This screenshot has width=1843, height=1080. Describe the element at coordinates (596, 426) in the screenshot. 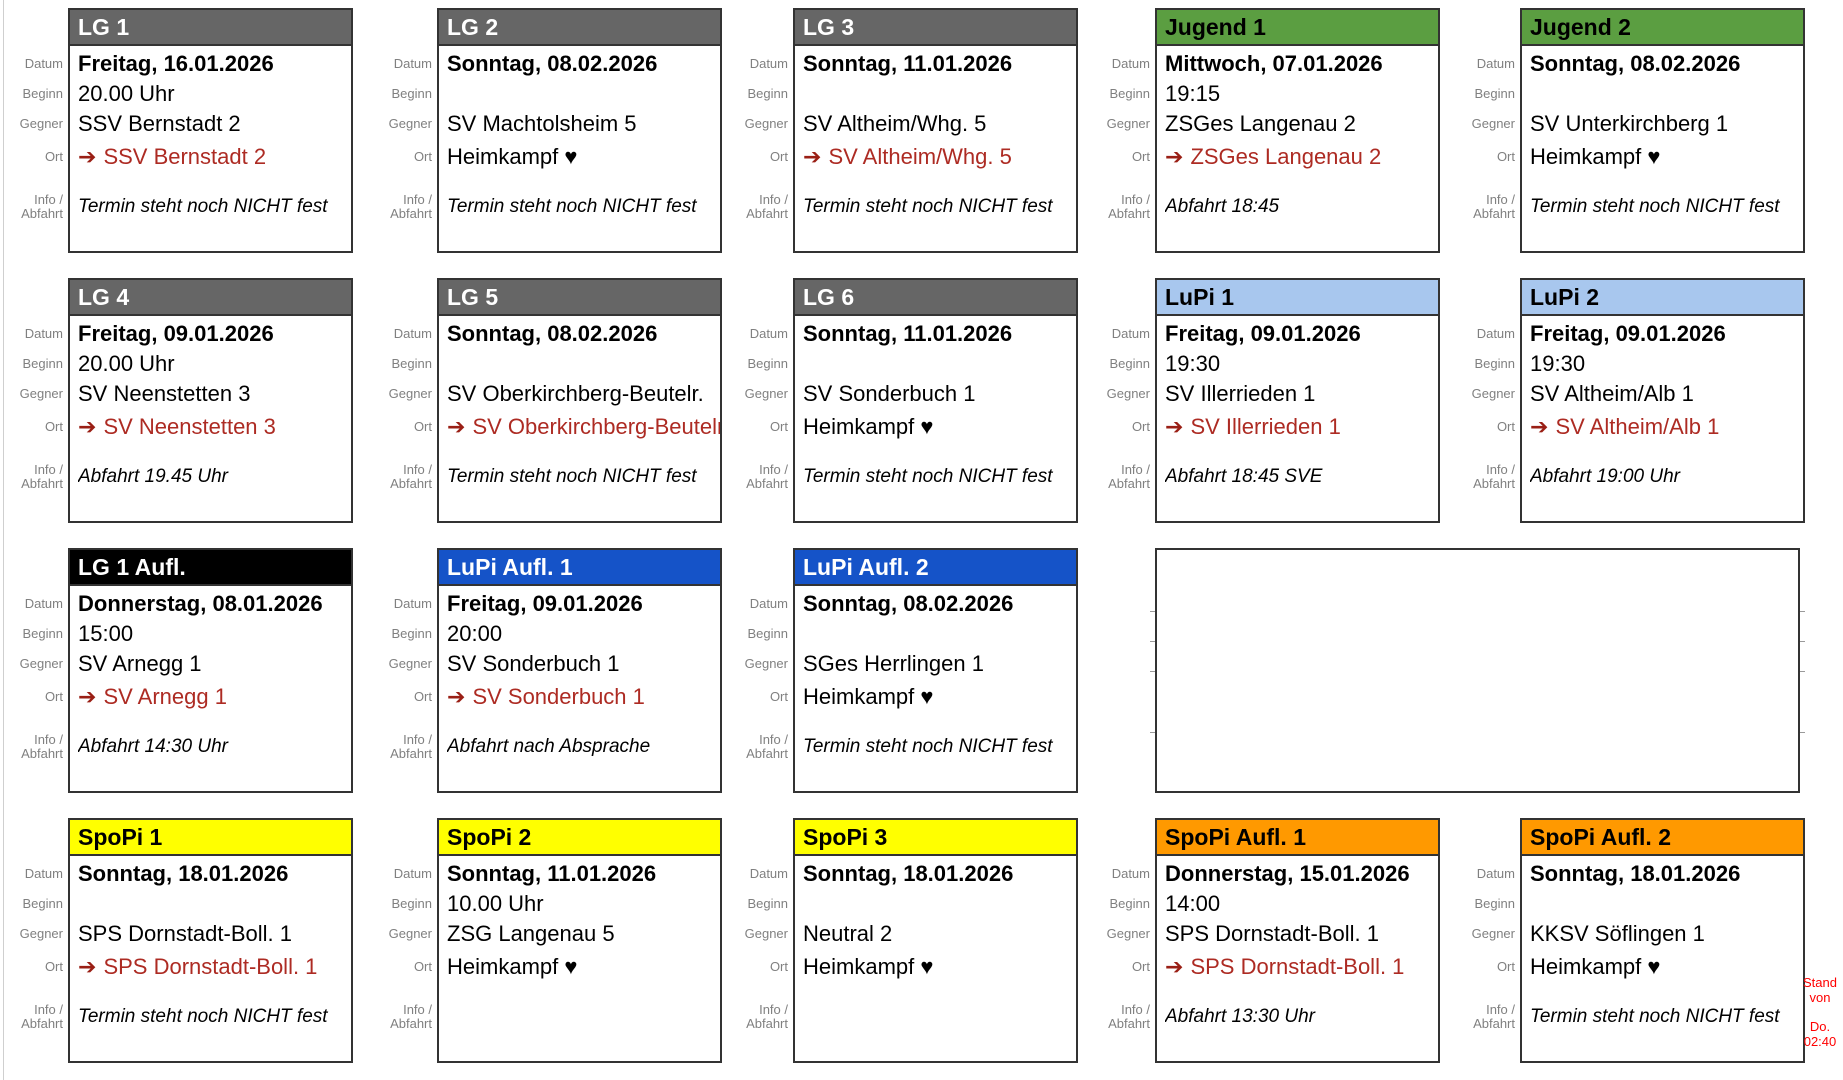

I see `location-text: SV Oberkirchberg-Beutelr.` at that location.